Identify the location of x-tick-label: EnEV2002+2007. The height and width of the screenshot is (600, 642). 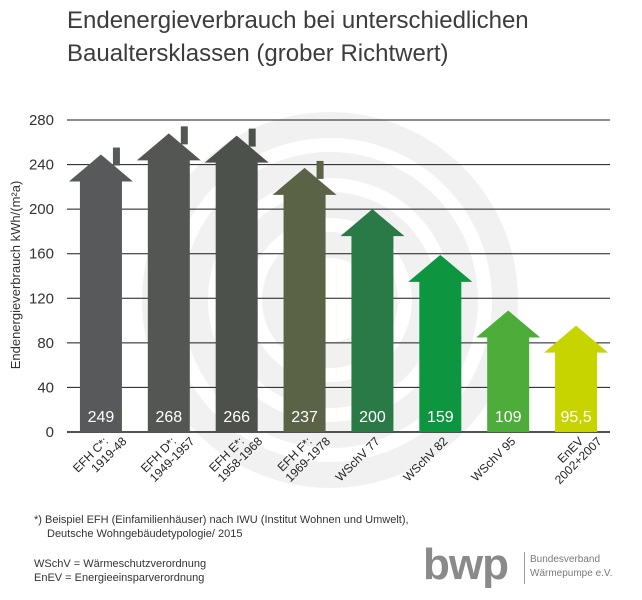
(574, 456).